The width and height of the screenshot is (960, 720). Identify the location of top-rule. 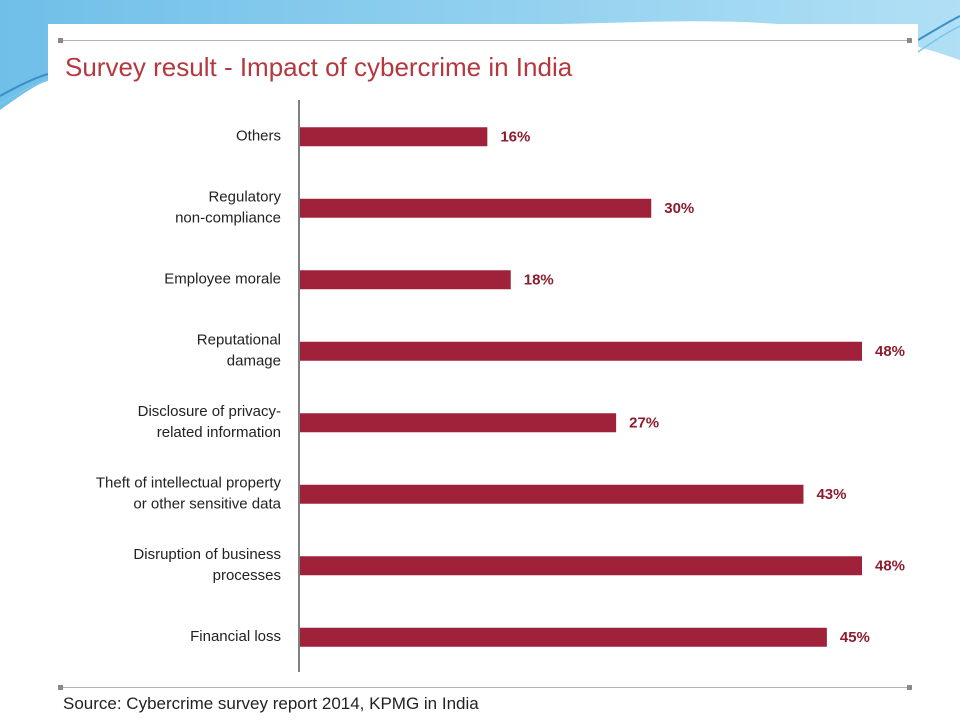
(486, 40).